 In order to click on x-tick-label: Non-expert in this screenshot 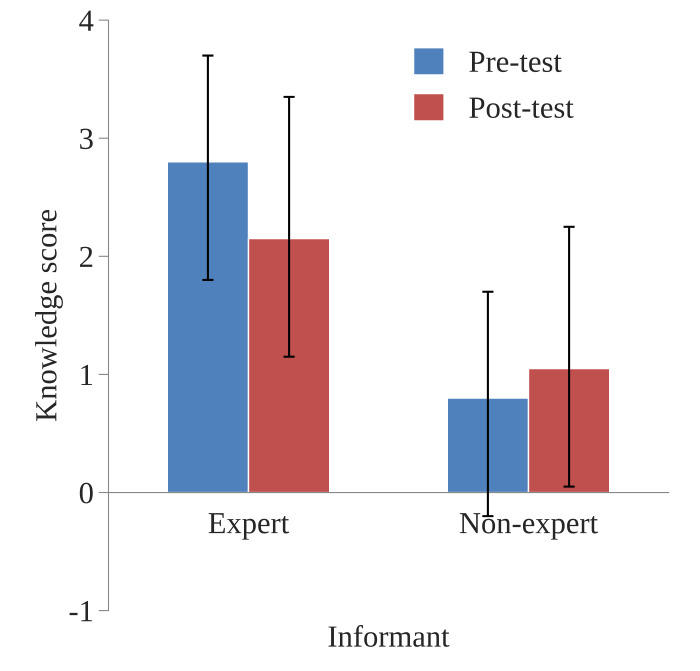, I will do `click(529, 526)`.